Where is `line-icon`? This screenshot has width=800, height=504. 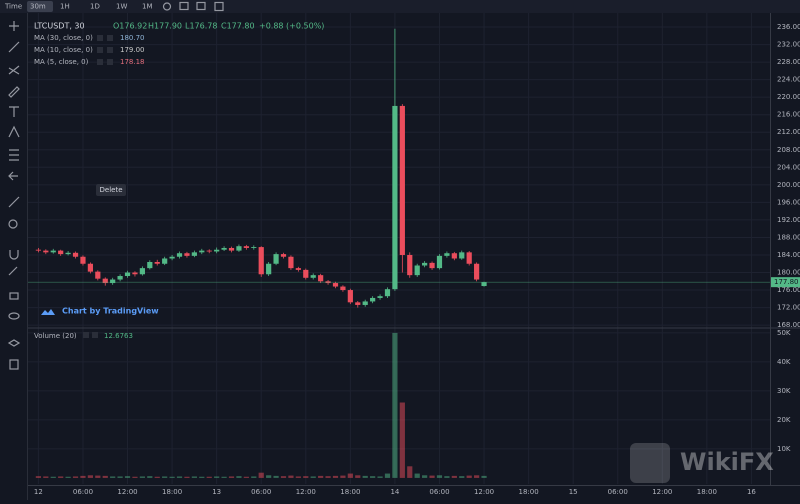 line-icon is located at coordinates (14, 47).